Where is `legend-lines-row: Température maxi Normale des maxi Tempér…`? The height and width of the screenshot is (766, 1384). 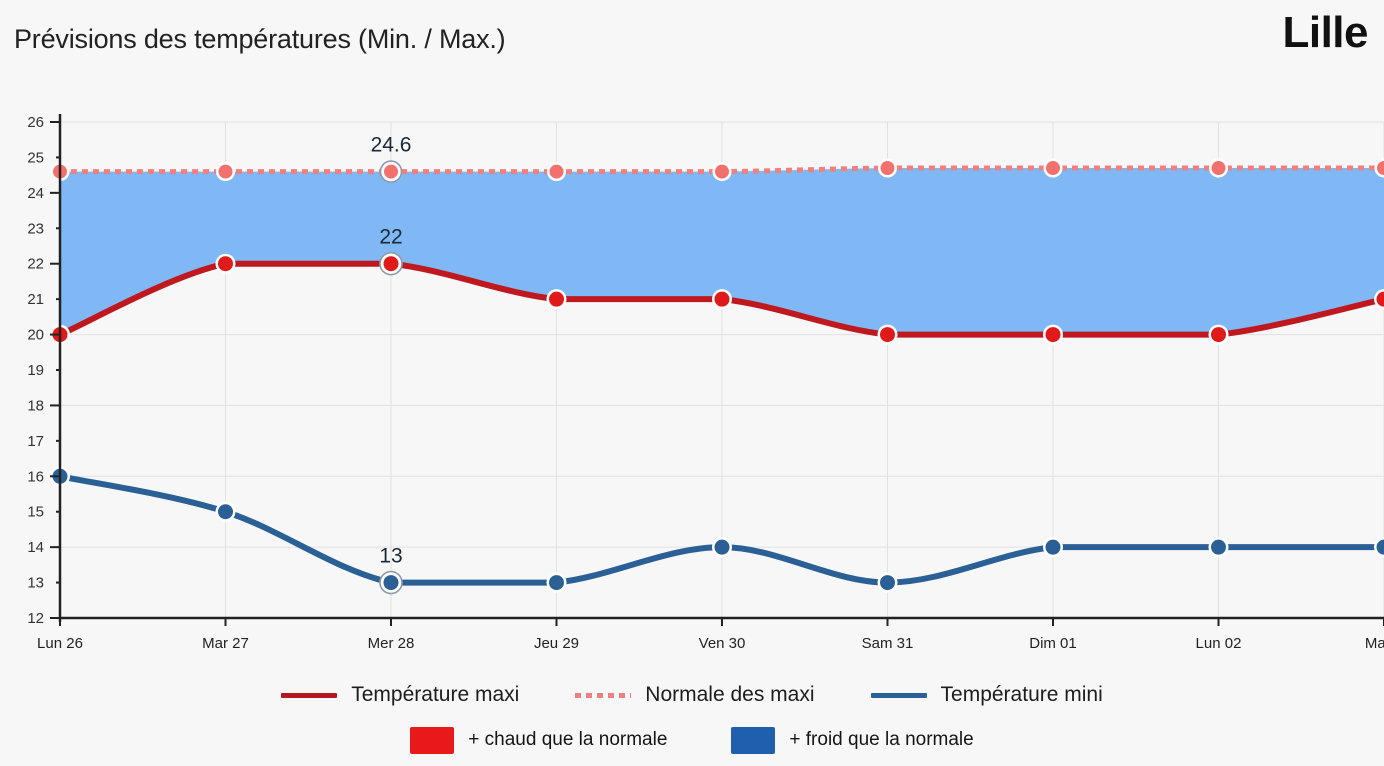 legend-lines-row: Température maxi Normale des maxi Tempér… is located at coordinates (692, 695).